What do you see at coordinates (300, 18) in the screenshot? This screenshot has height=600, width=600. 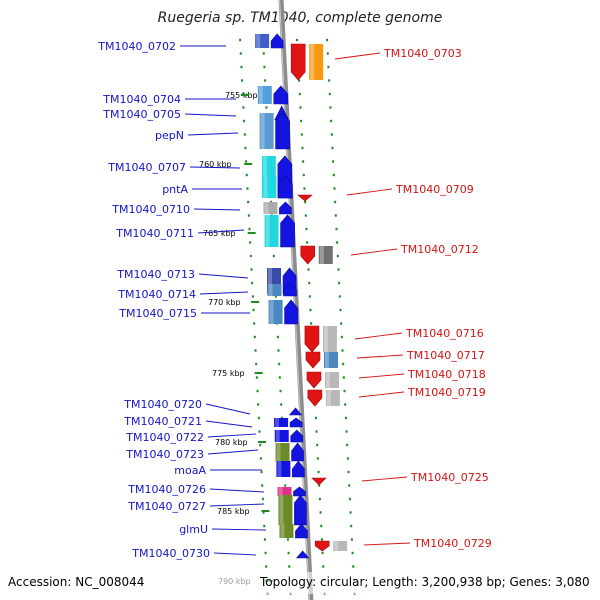 I see `map-title: Ruegeria sp. TM1040, complete genome` at bounding box center [300, 18].